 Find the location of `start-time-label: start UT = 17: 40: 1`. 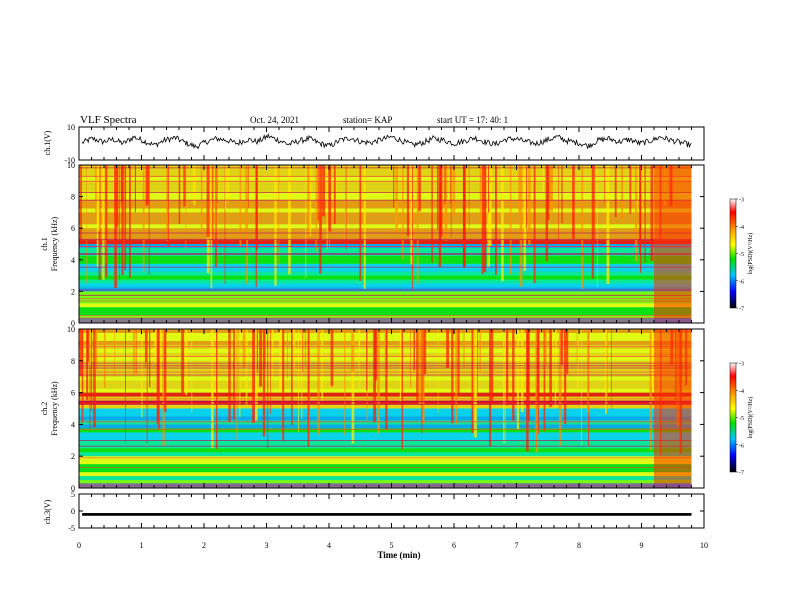

start-time-label: start UT = 17: 40: 1 is located at coordinates (472, 120).